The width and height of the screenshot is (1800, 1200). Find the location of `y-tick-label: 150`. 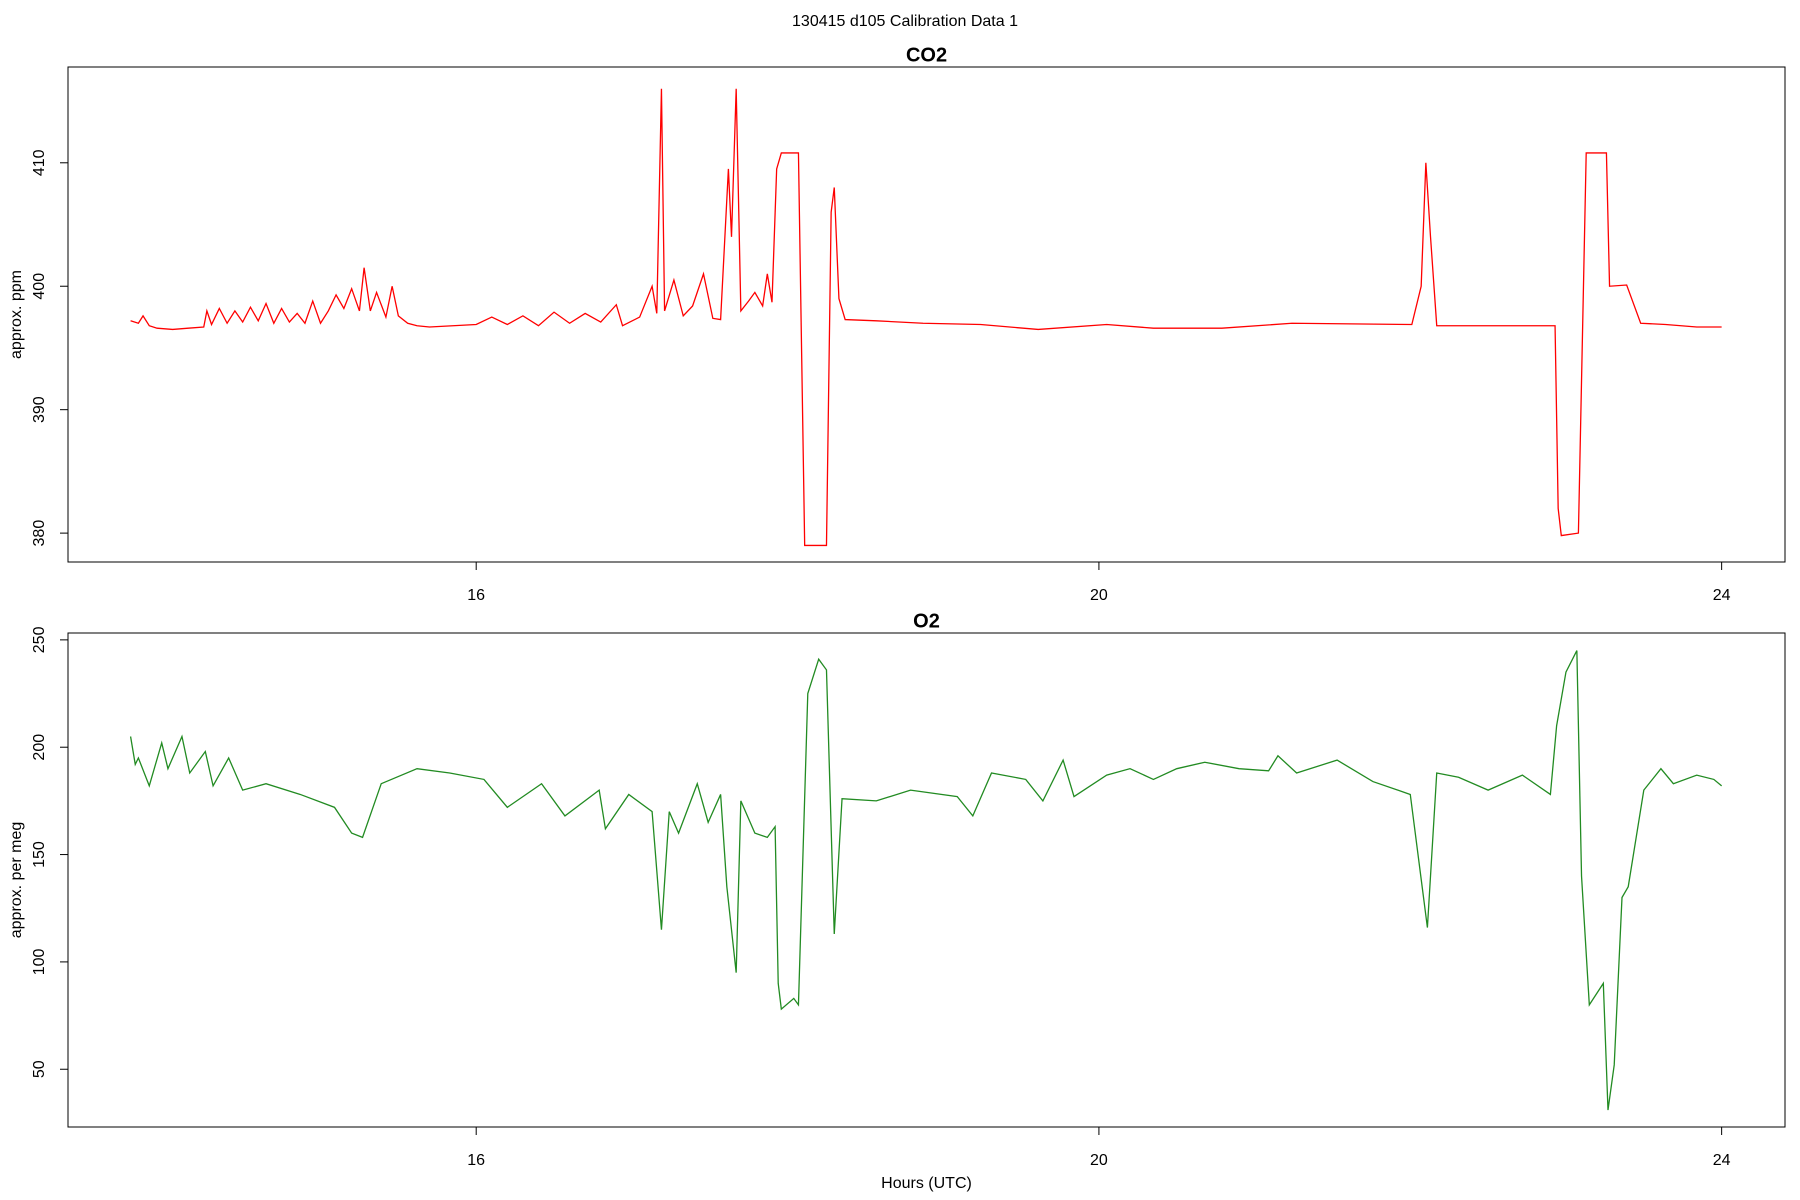

y-tick-label: 150 is located at coordinates (39, 854).